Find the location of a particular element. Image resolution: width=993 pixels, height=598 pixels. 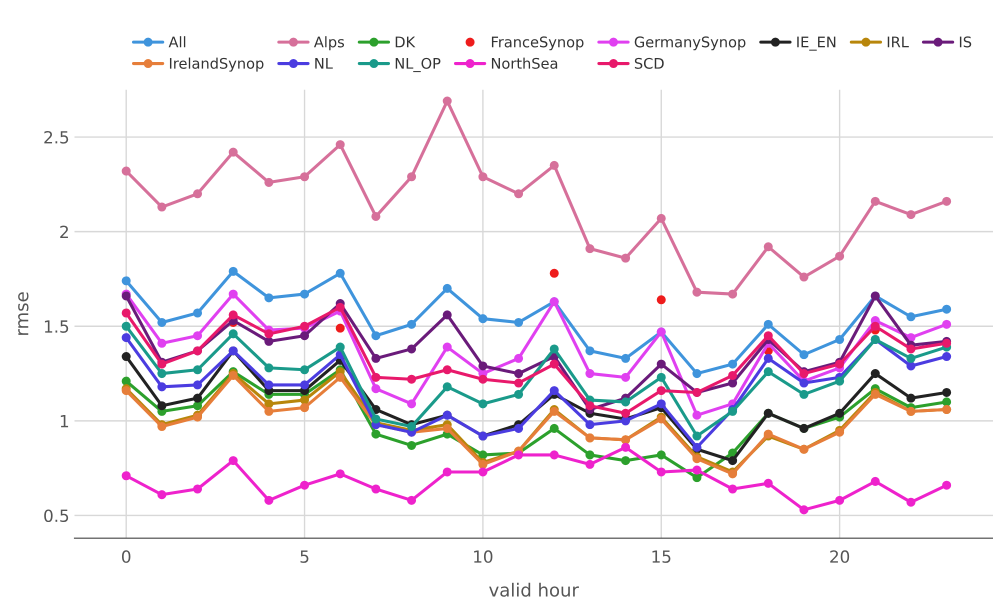

legend-label: NL_OP is located at coordinates (418, 65).